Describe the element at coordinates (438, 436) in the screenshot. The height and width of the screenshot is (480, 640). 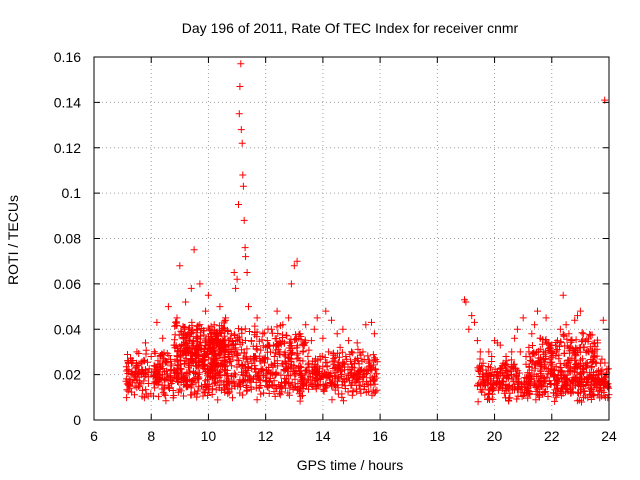
I see `x-tick-label: 18` at that location.